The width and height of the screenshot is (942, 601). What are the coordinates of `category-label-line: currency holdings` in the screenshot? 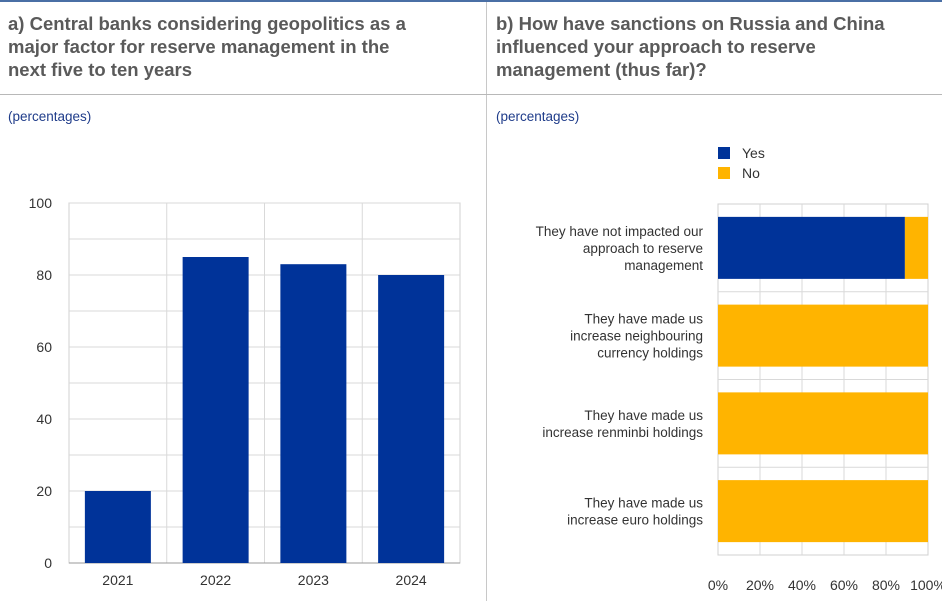 It's located at (650, 353).